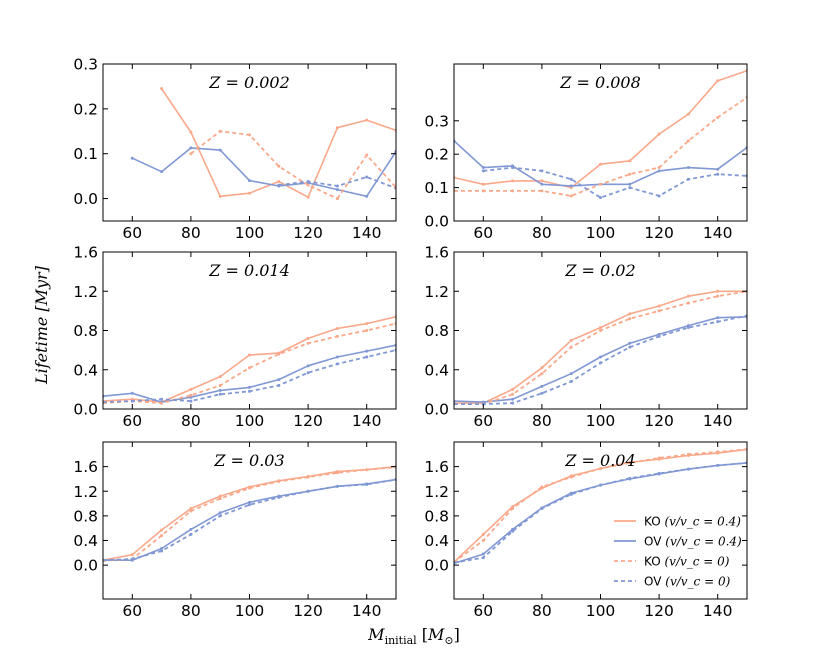 The height and width of the screenshot is (664, 830). I want to click on series-line-ko-norot, so click(600, 348).